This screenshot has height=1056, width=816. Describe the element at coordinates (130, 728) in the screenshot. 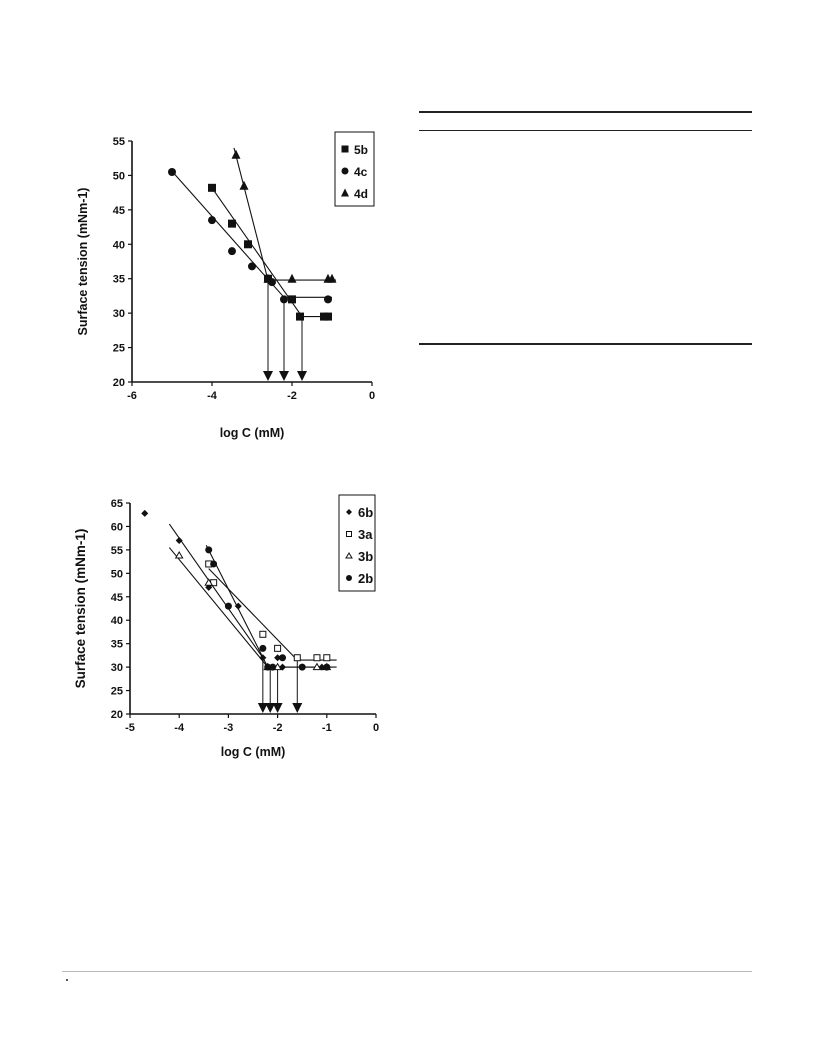

I see `x-tick-label: -5` at that location.